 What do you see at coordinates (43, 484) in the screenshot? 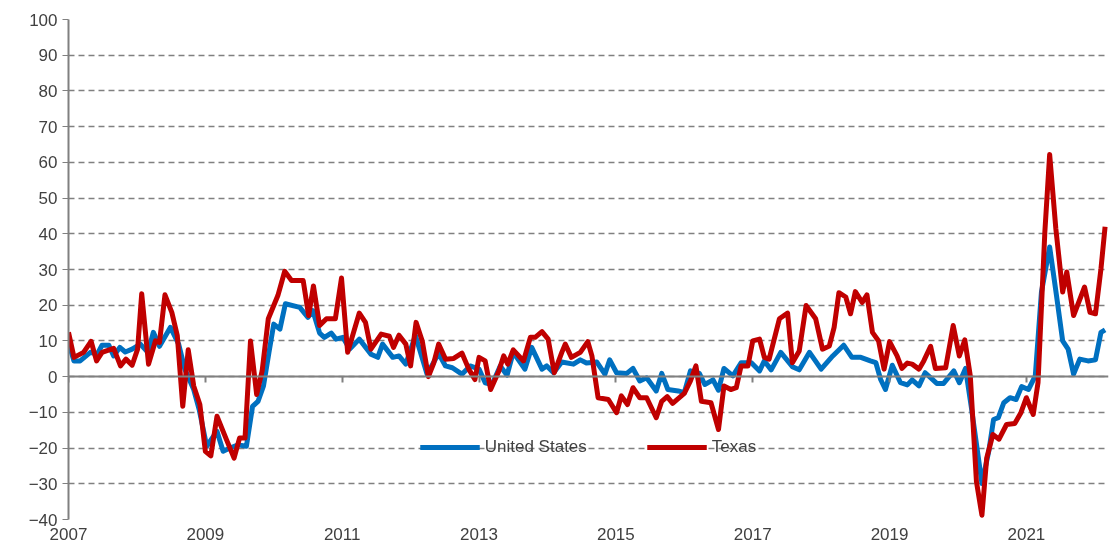
I see `y-tick-label: −30` at bounding box center [43, 484].